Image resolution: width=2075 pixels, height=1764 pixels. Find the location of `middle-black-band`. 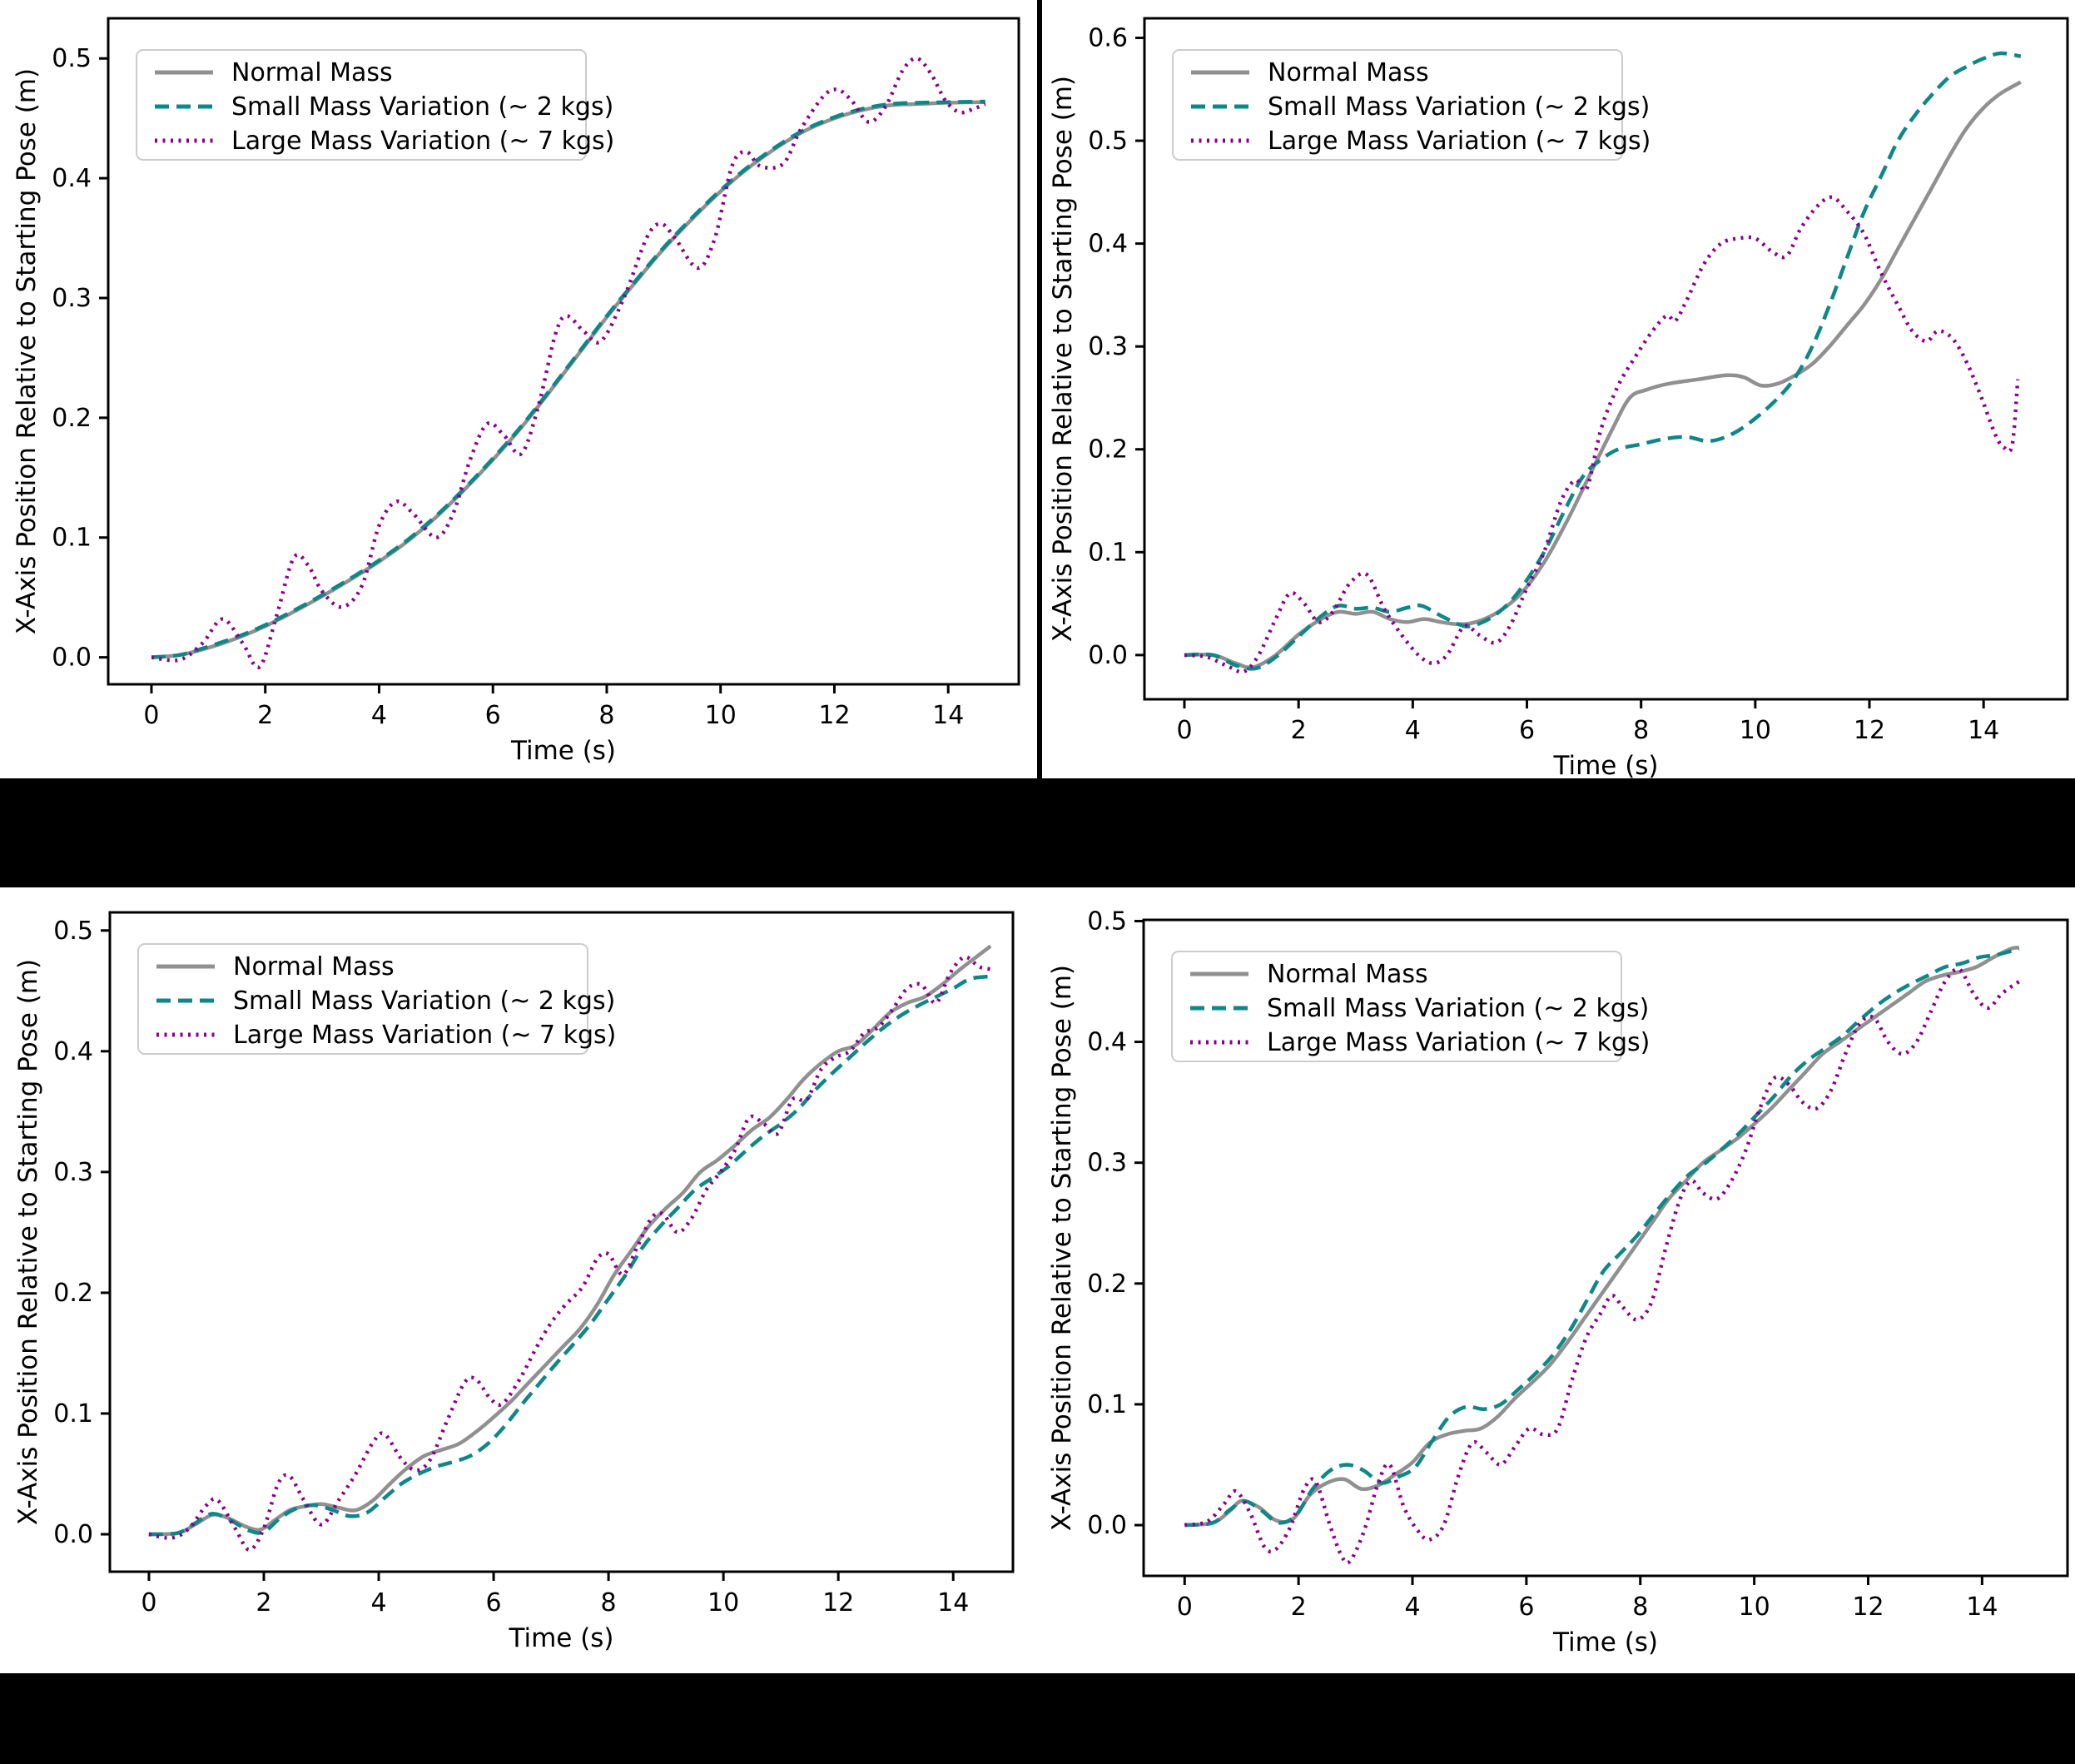

middle-black-band is located at coordinates (1037, 832).